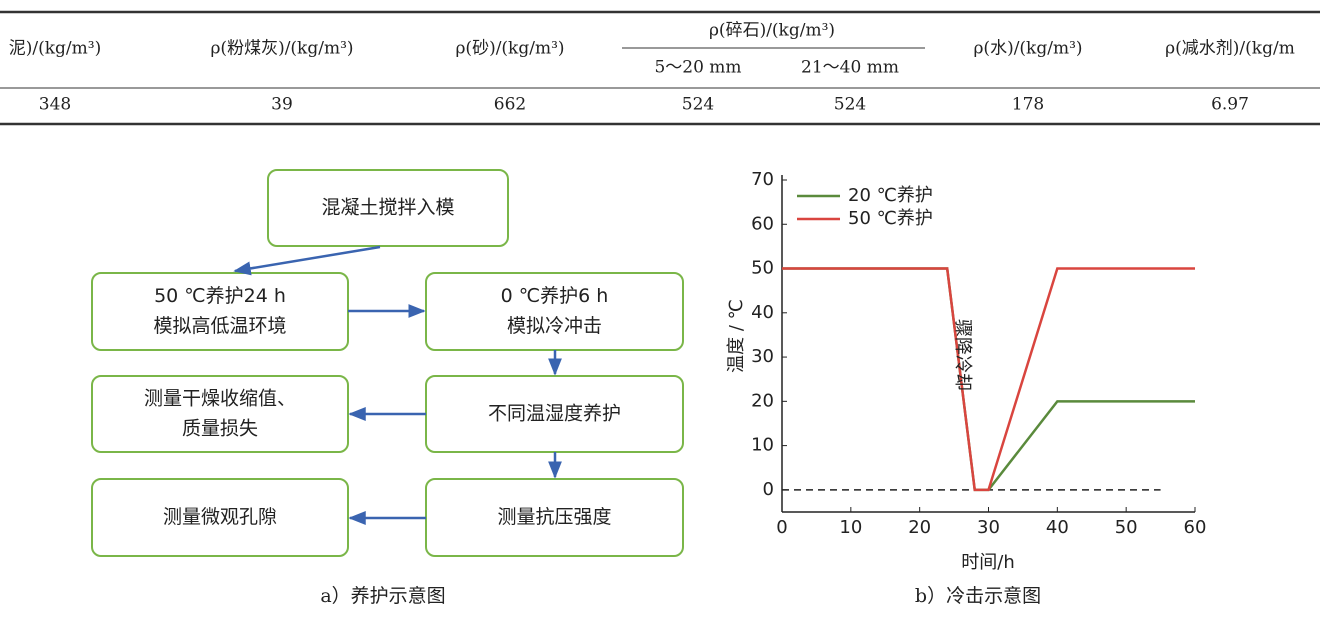  What do you see at coordinates (382, 596) in the screenshot?
I see `caption: a）养护示意图` at bounding box center [382, 596].